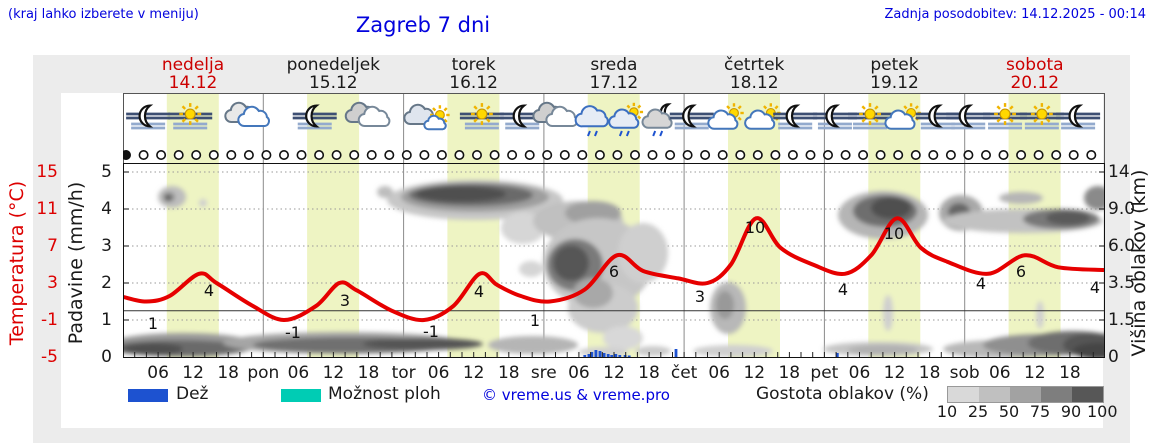 Image resolution: width=1152 pixels, height=443 pixels. I want to click on x-tick-24: 06, so click(999, 373).